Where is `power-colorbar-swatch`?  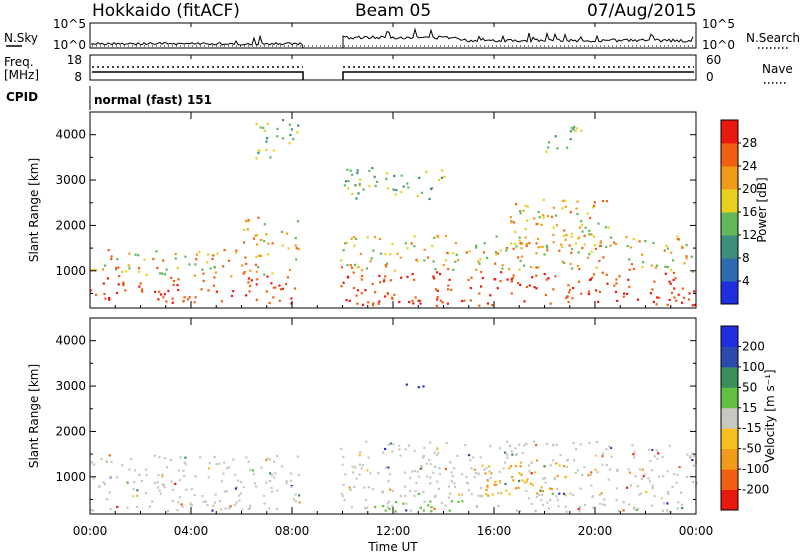 power-colorbar-swatch is located at coordinates (729, 178).